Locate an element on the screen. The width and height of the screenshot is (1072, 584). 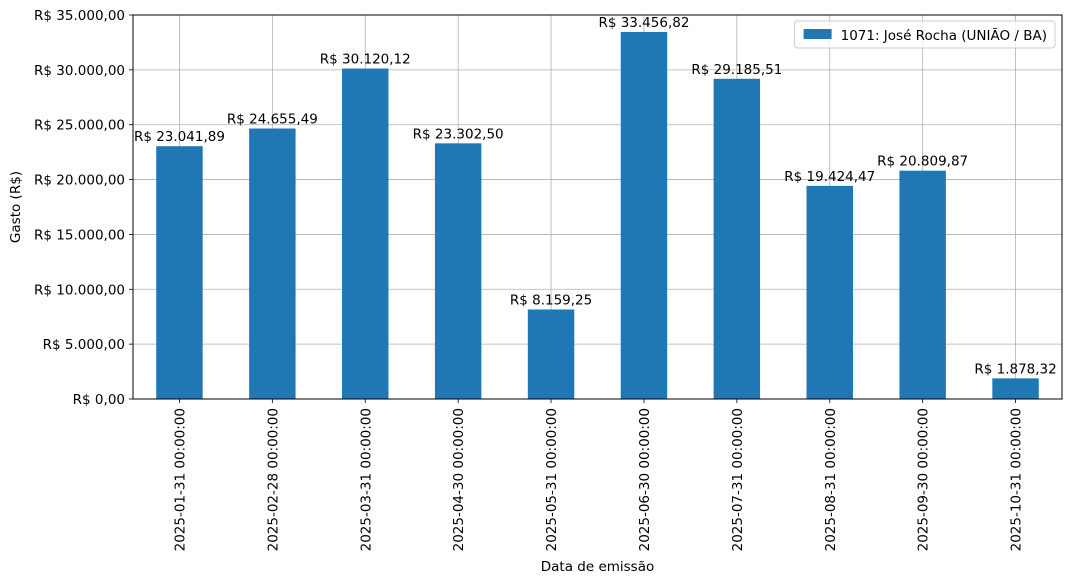
x-tick-label: 2025-07-31 00:00:00 is located at coordinates (738, 479).